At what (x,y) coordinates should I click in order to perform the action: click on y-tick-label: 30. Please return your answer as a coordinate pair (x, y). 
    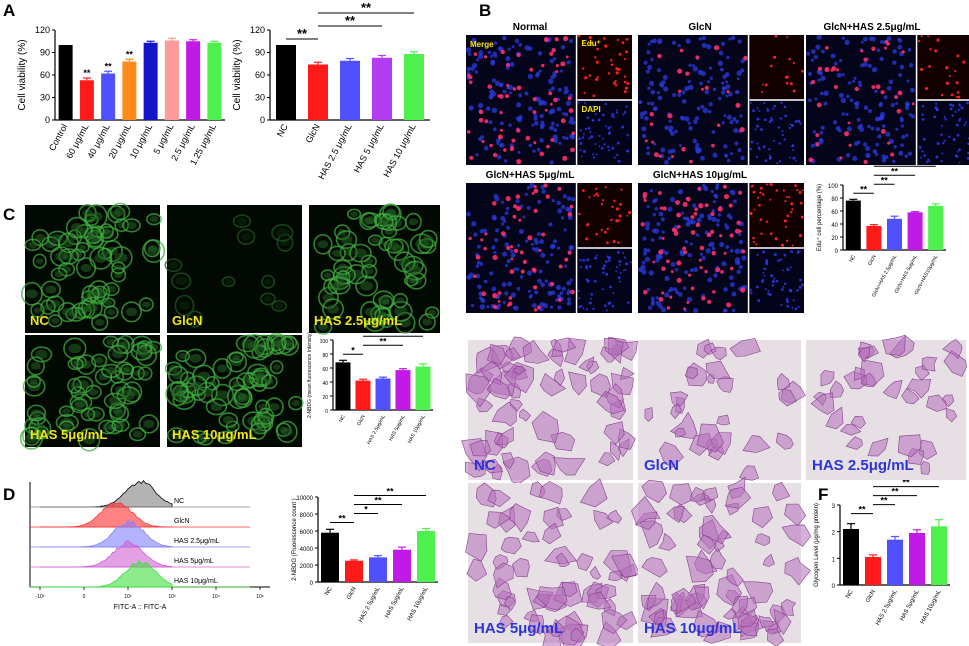
    Looking at the image, I should click on (260, 98).